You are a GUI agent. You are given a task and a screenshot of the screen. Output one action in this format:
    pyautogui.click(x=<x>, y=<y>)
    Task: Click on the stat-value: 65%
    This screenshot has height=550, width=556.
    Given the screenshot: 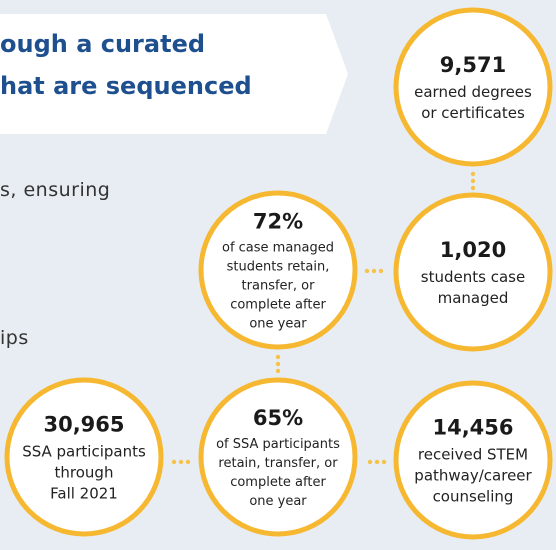 What is the action you would take?
    pyautogui.click(x=278, y=418)
    